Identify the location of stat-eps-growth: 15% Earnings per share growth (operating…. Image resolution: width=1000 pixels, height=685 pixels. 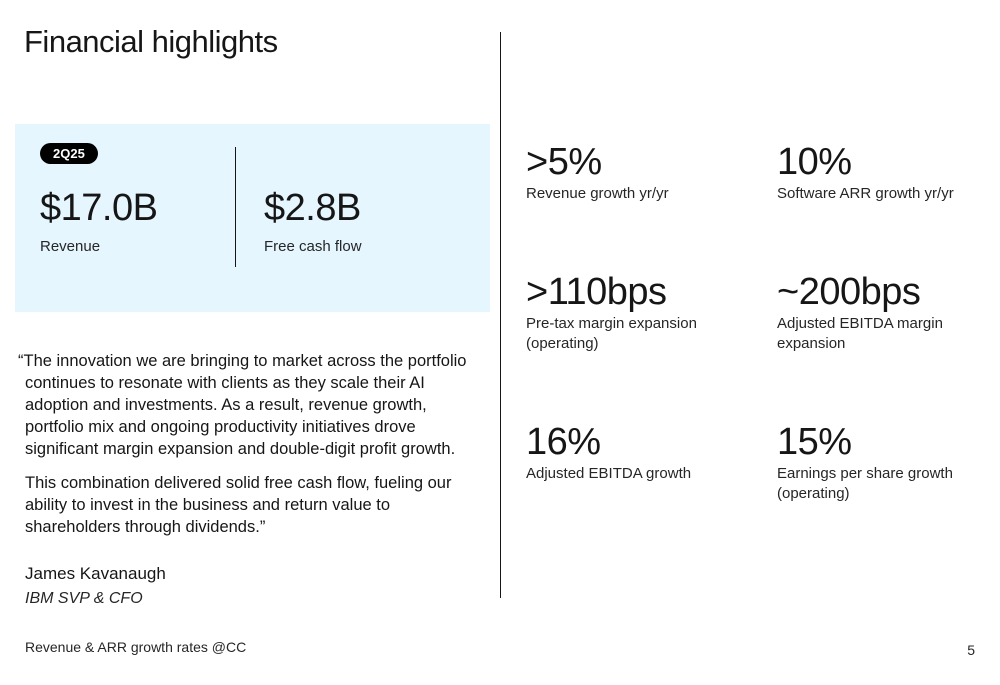
(872, 462).